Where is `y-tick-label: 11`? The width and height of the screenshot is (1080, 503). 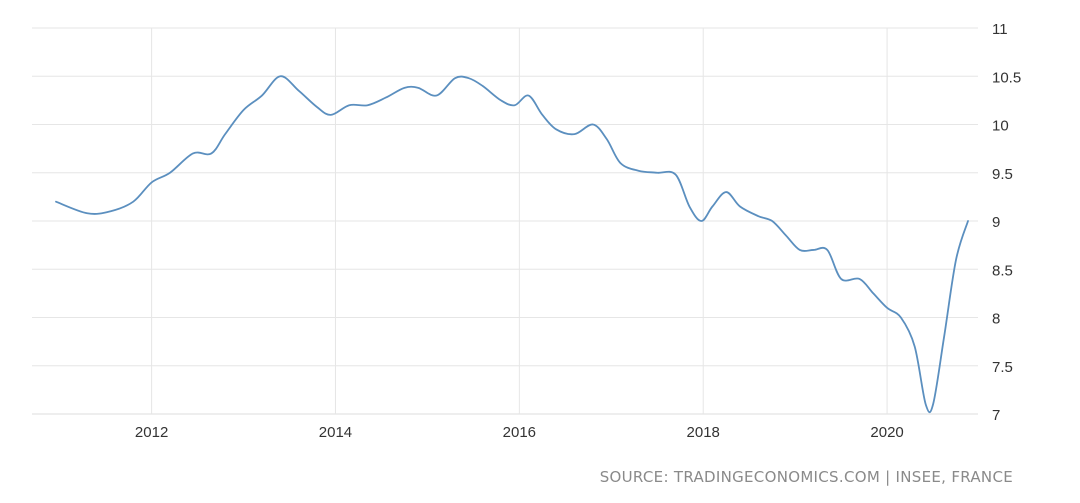
y-tick-label: 11 is located at coordinates (1000, 29).